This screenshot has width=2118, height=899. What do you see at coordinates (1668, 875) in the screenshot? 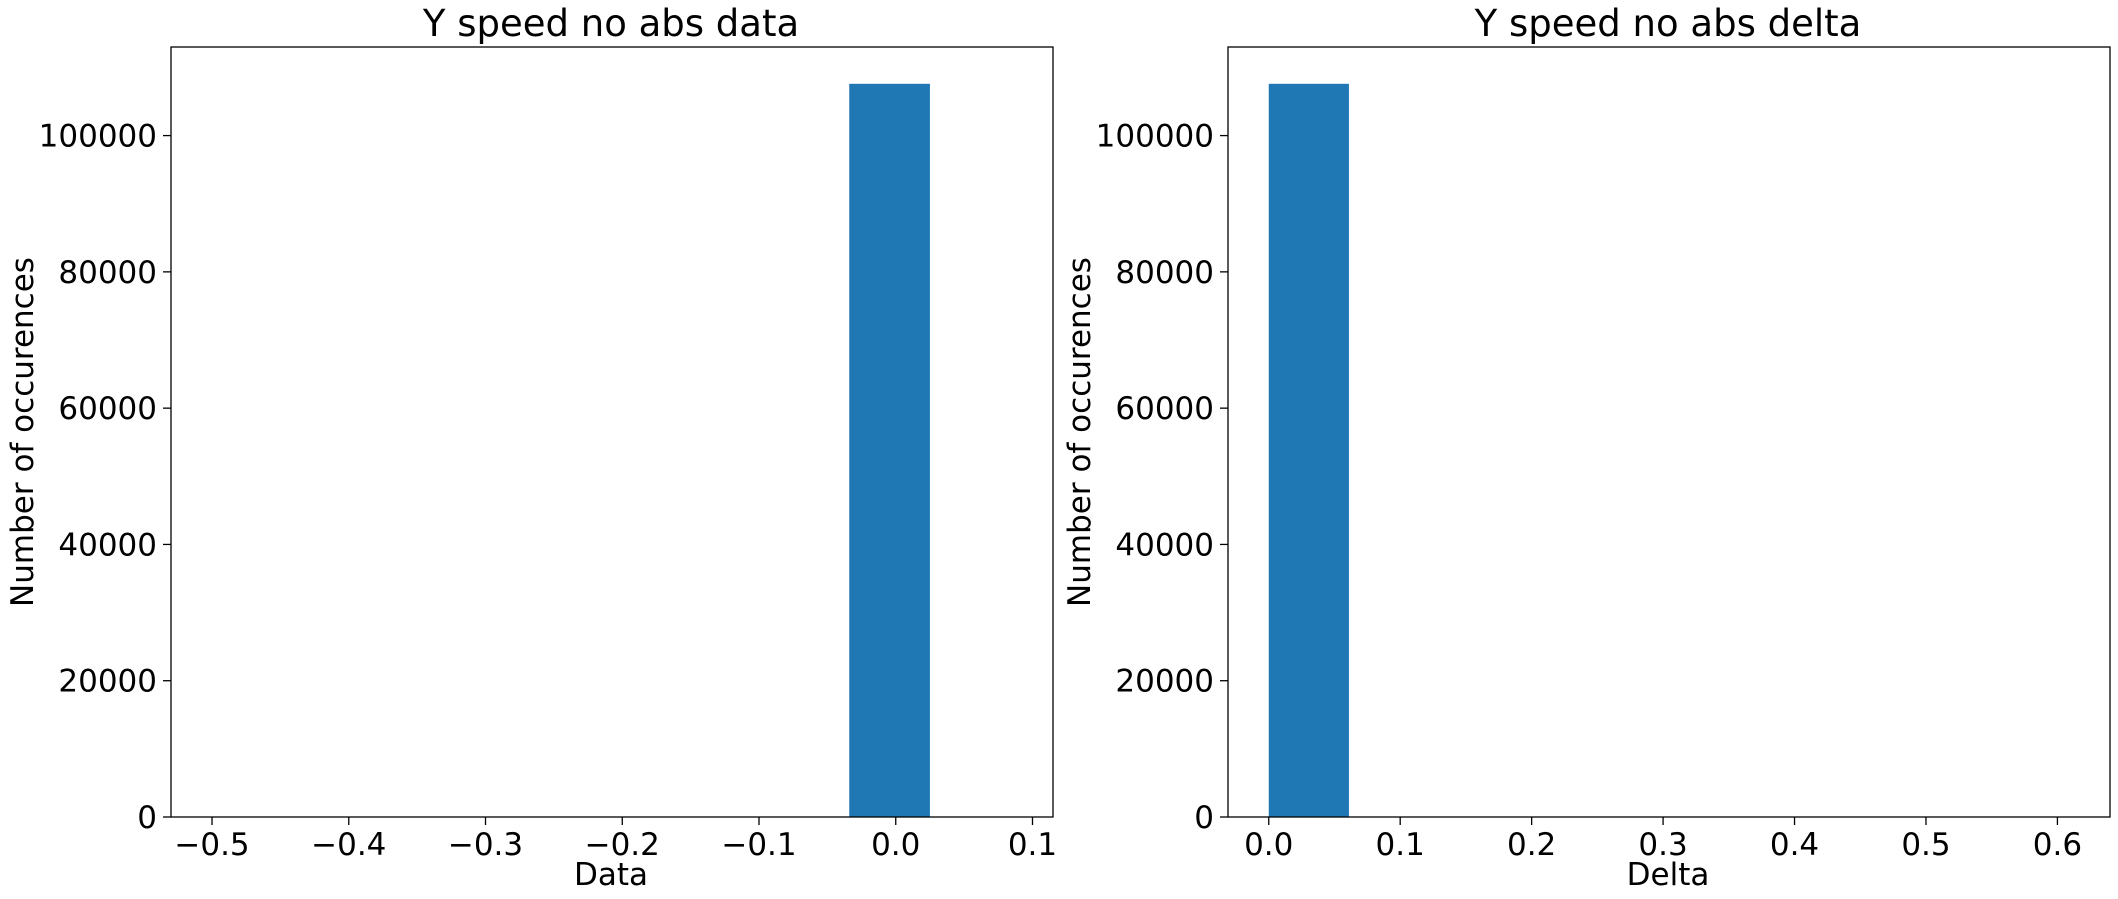
I see `x-axis-label: Delta` at bounding box center [1668, 875].